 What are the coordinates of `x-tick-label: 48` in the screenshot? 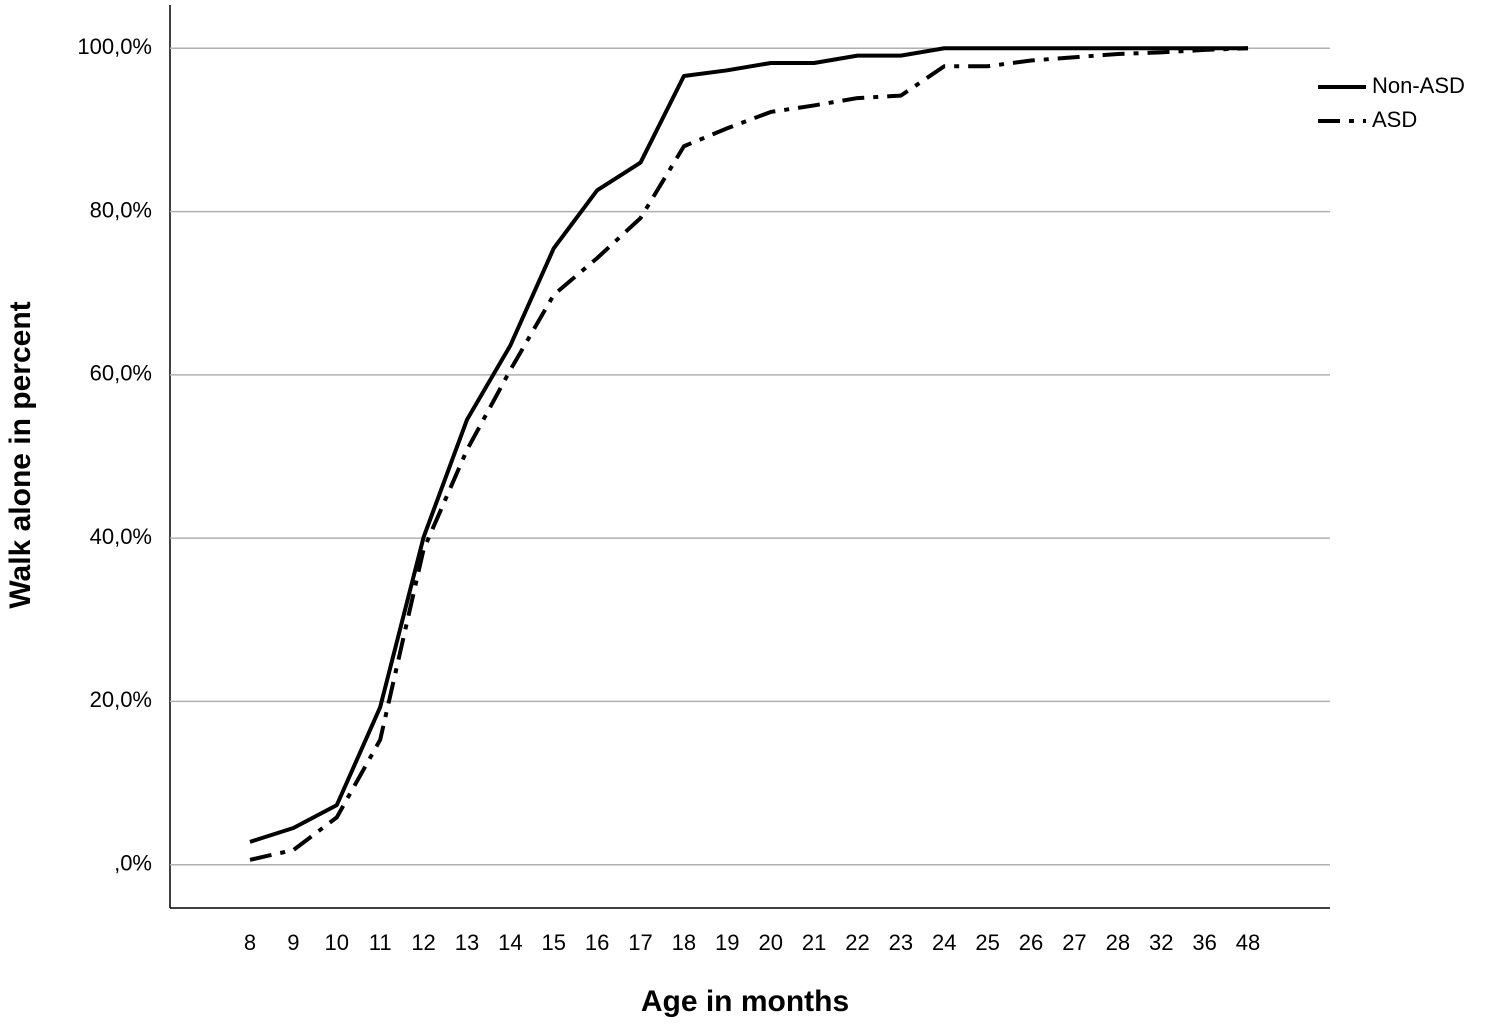 It's located at (1248, 942).